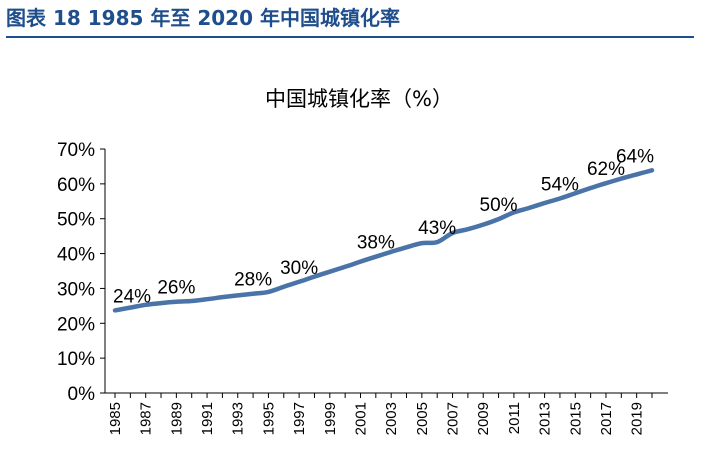  Describe the element at coordinates (299, 268) in the screenshot. I see `data-label: 30%` at that location.